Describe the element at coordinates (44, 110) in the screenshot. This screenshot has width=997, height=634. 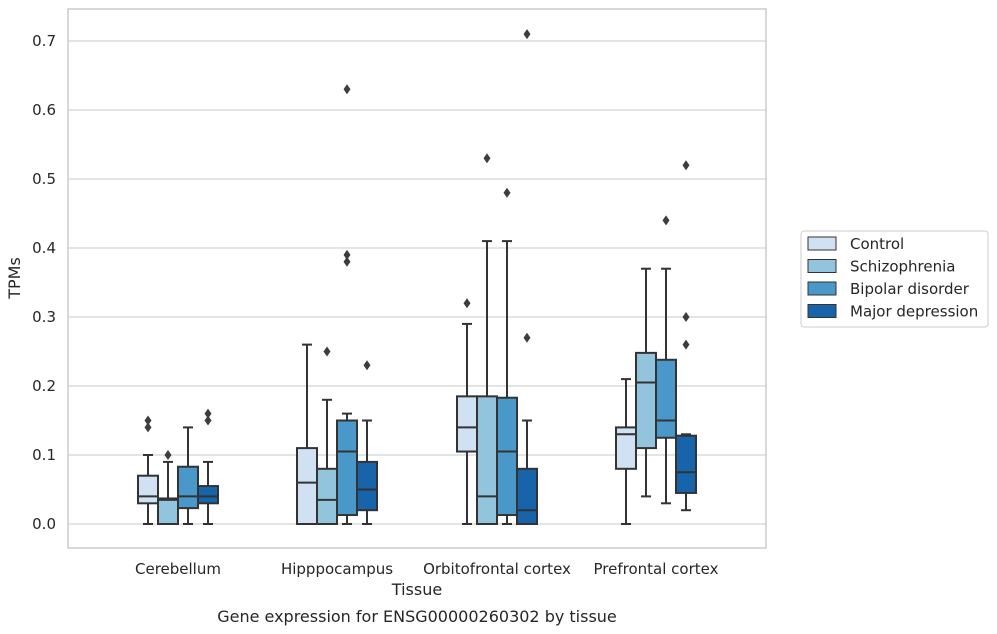
I see `y-tick-label: 0.6` at that location.